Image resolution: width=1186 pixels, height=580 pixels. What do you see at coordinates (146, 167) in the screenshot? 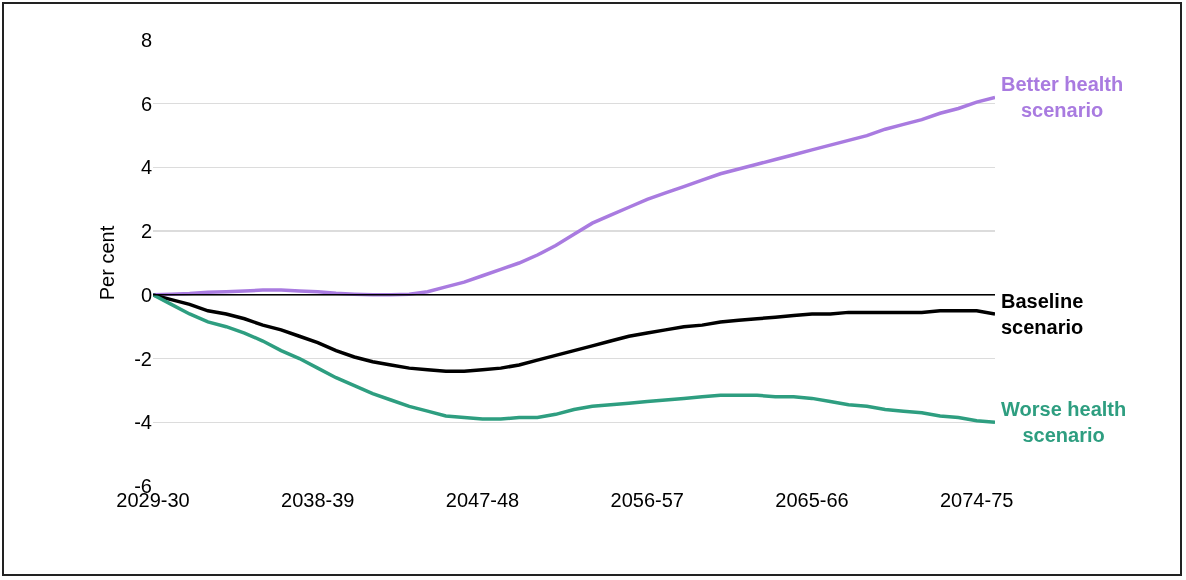
I see `y-tick-label: 4` at bounding box center [146, 167].